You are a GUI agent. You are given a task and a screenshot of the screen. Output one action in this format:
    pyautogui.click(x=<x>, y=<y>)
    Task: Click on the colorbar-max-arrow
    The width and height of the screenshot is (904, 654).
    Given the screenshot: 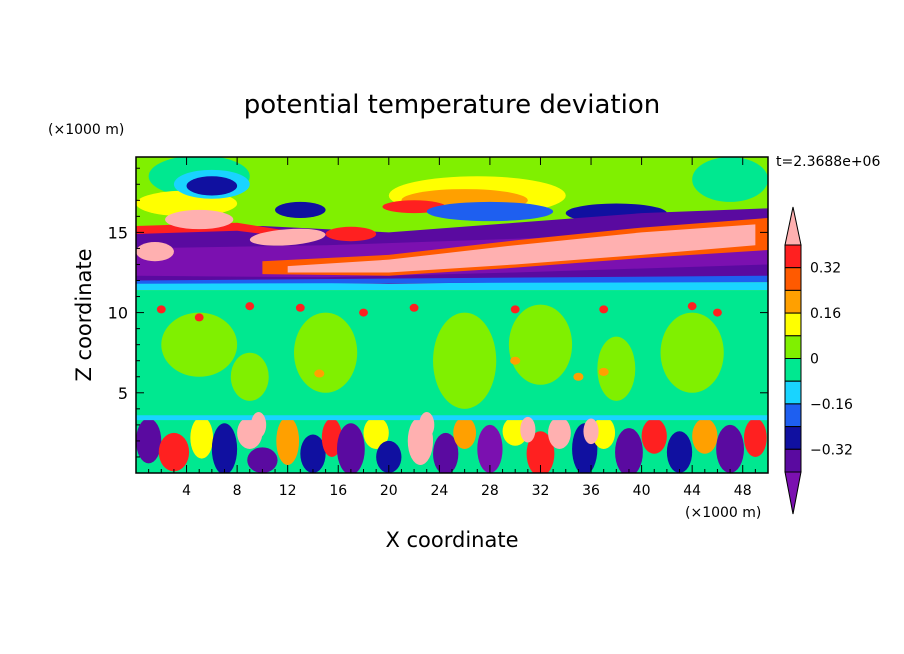 What is the action you would take?
    pyautogui.click(x=793, y=226)
    